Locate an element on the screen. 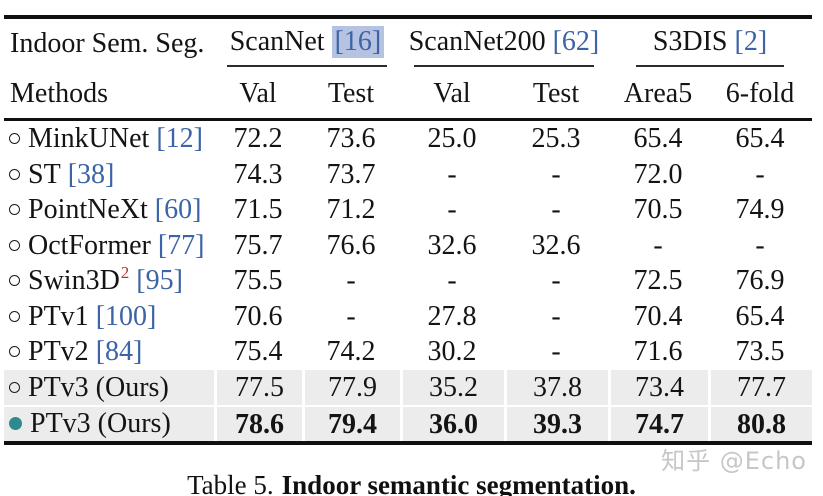 The image size is (823, 496). method-name: MinkUNet is located at coordinates (89, 138).